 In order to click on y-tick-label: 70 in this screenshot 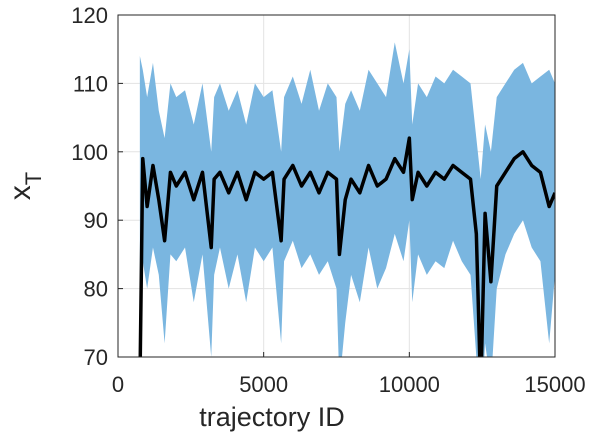, I will do `click(96, 357)`.